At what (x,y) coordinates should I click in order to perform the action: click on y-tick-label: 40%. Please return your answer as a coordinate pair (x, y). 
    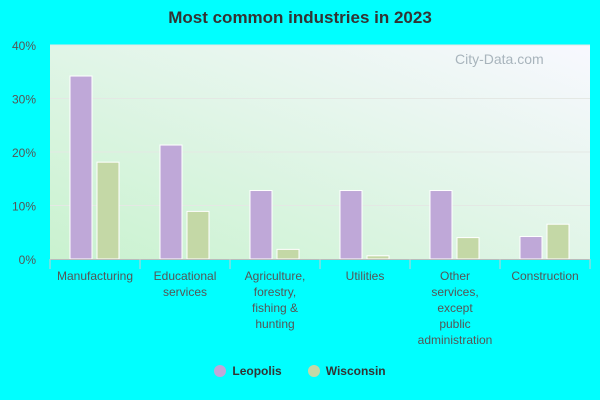
    Looking at the image, I should click on (24, 46).